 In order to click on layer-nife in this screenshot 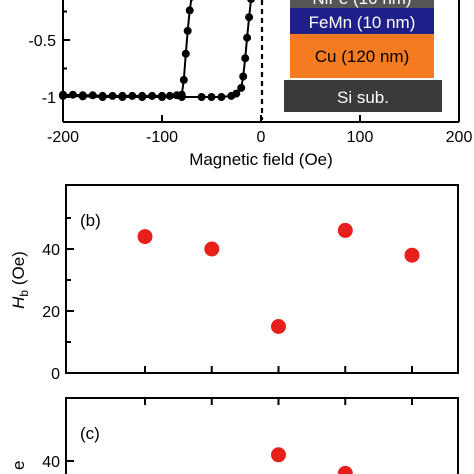, I will do `click(362, 4)`.